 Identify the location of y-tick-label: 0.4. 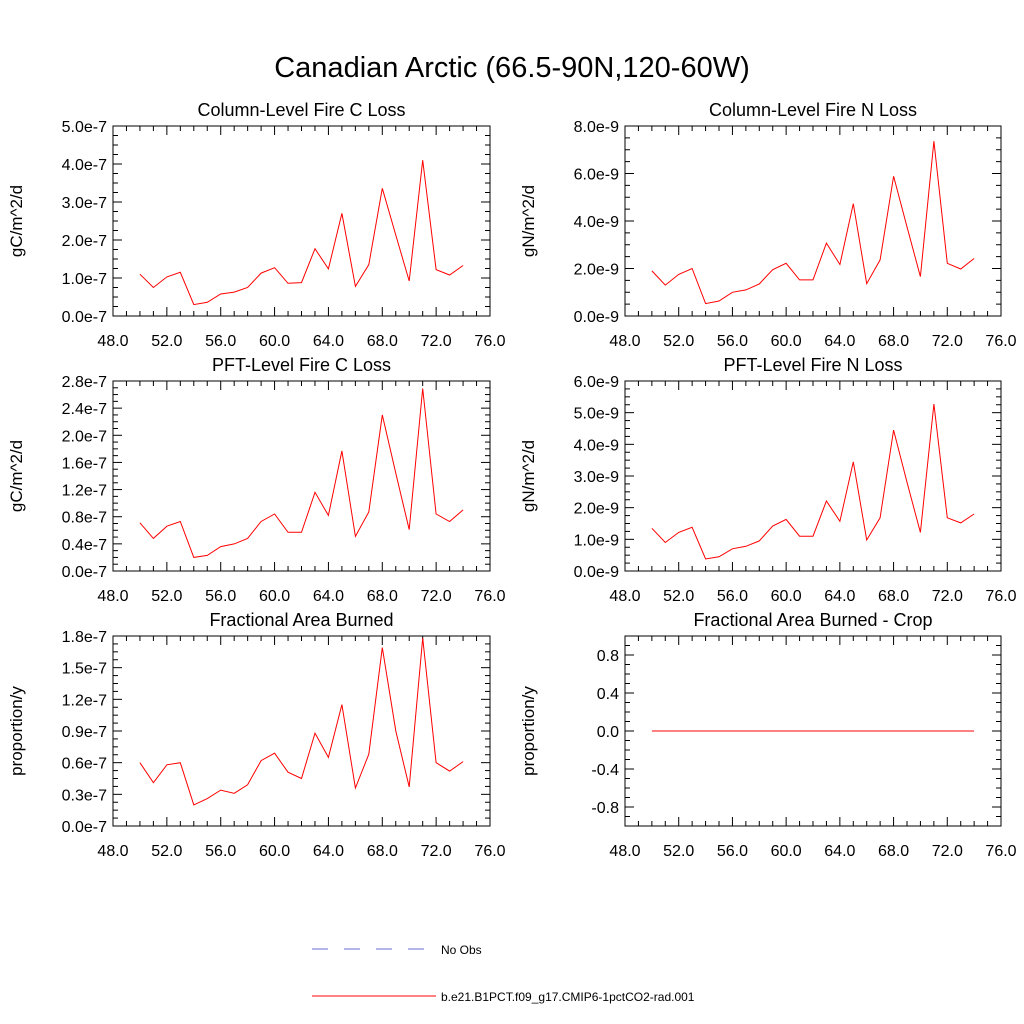
(608, 694).